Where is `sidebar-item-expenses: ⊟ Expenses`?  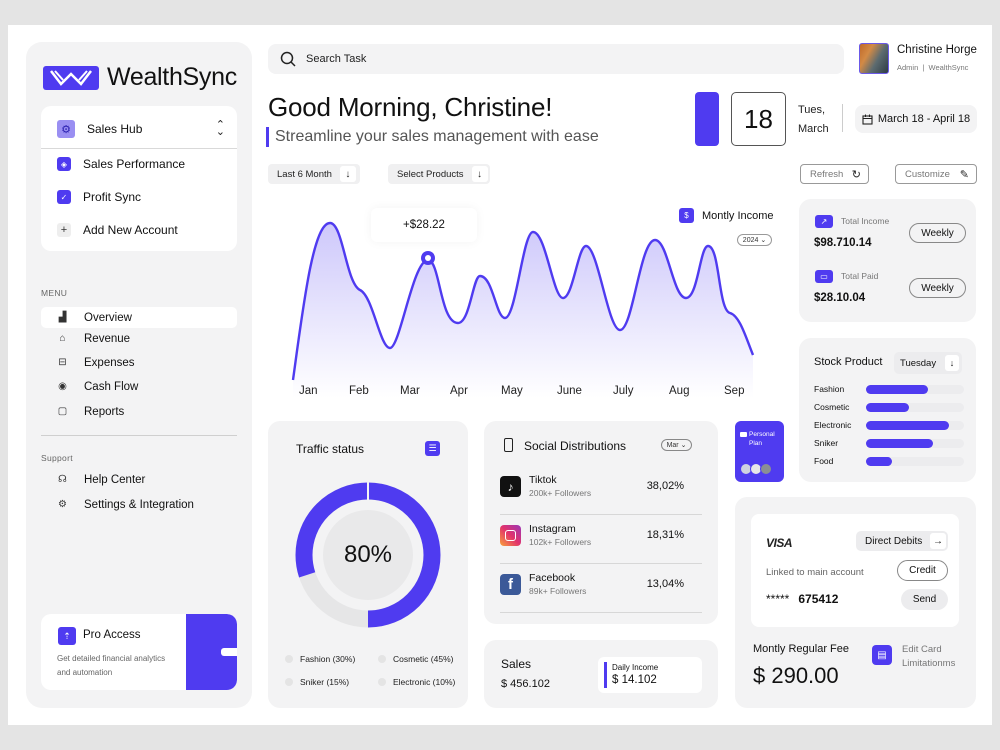
sidebar-item-expenses: ⊟ Expenses is located at coordinates (139, 362).